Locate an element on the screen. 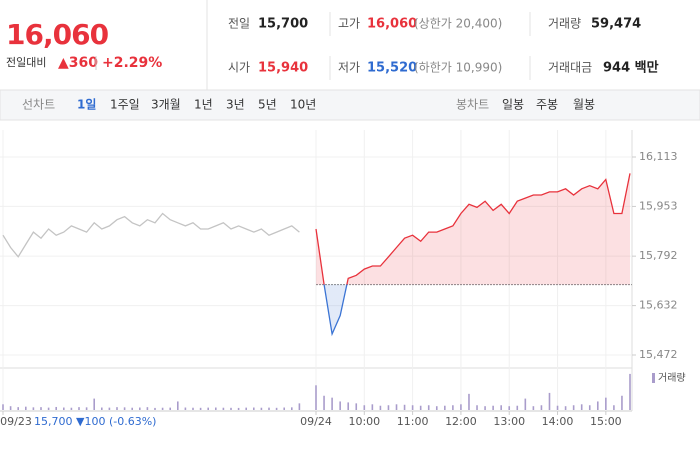 The image size is (700, 450). candle-tab: 일봉 is located at coordinates (513, 105).